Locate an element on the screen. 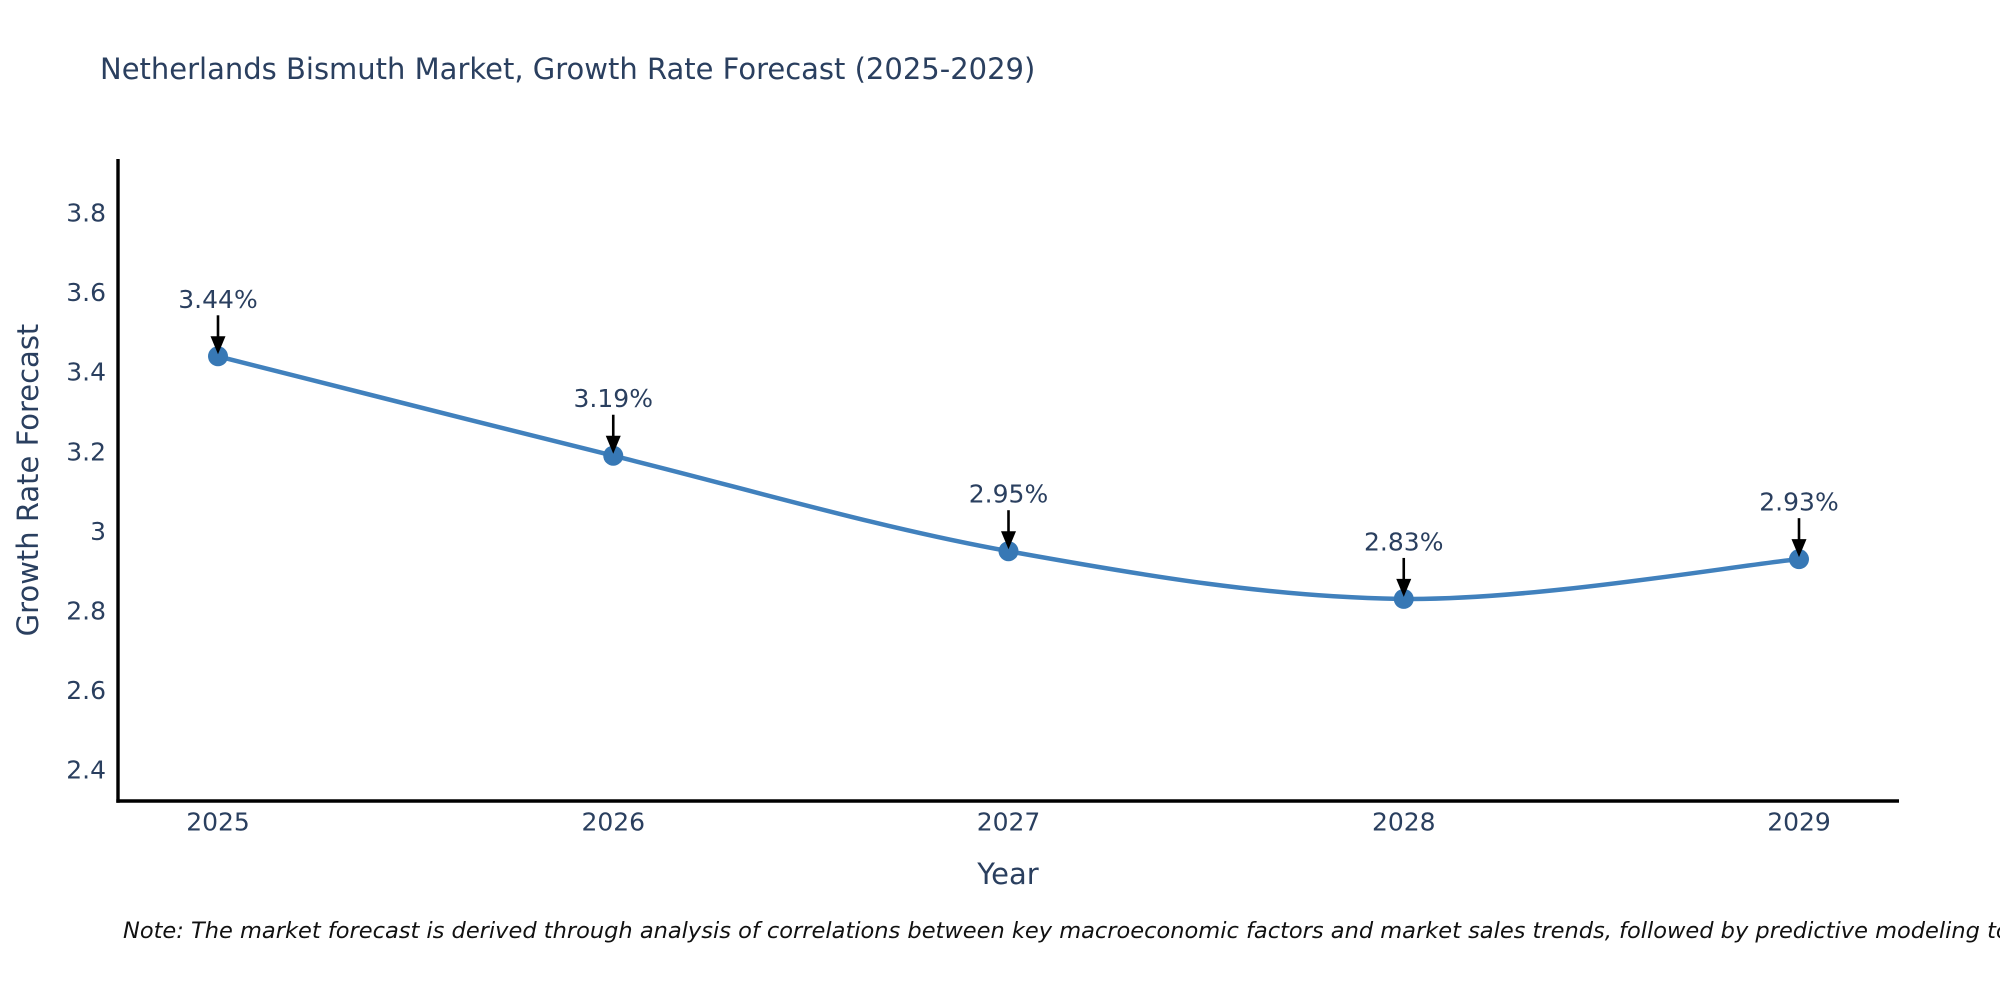 The width and height of the screenshot is (2000, 1000). x-tick-label: 2026 is located at coordinates (613, 822).